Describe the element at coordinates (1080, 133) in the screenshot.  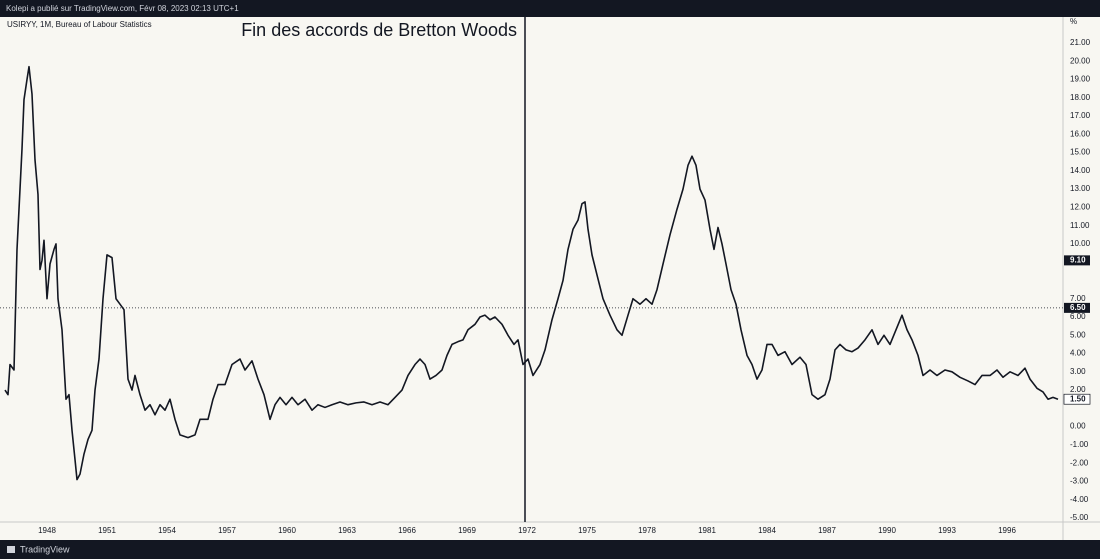
I see `y-tick-label: 16.00` at that location.